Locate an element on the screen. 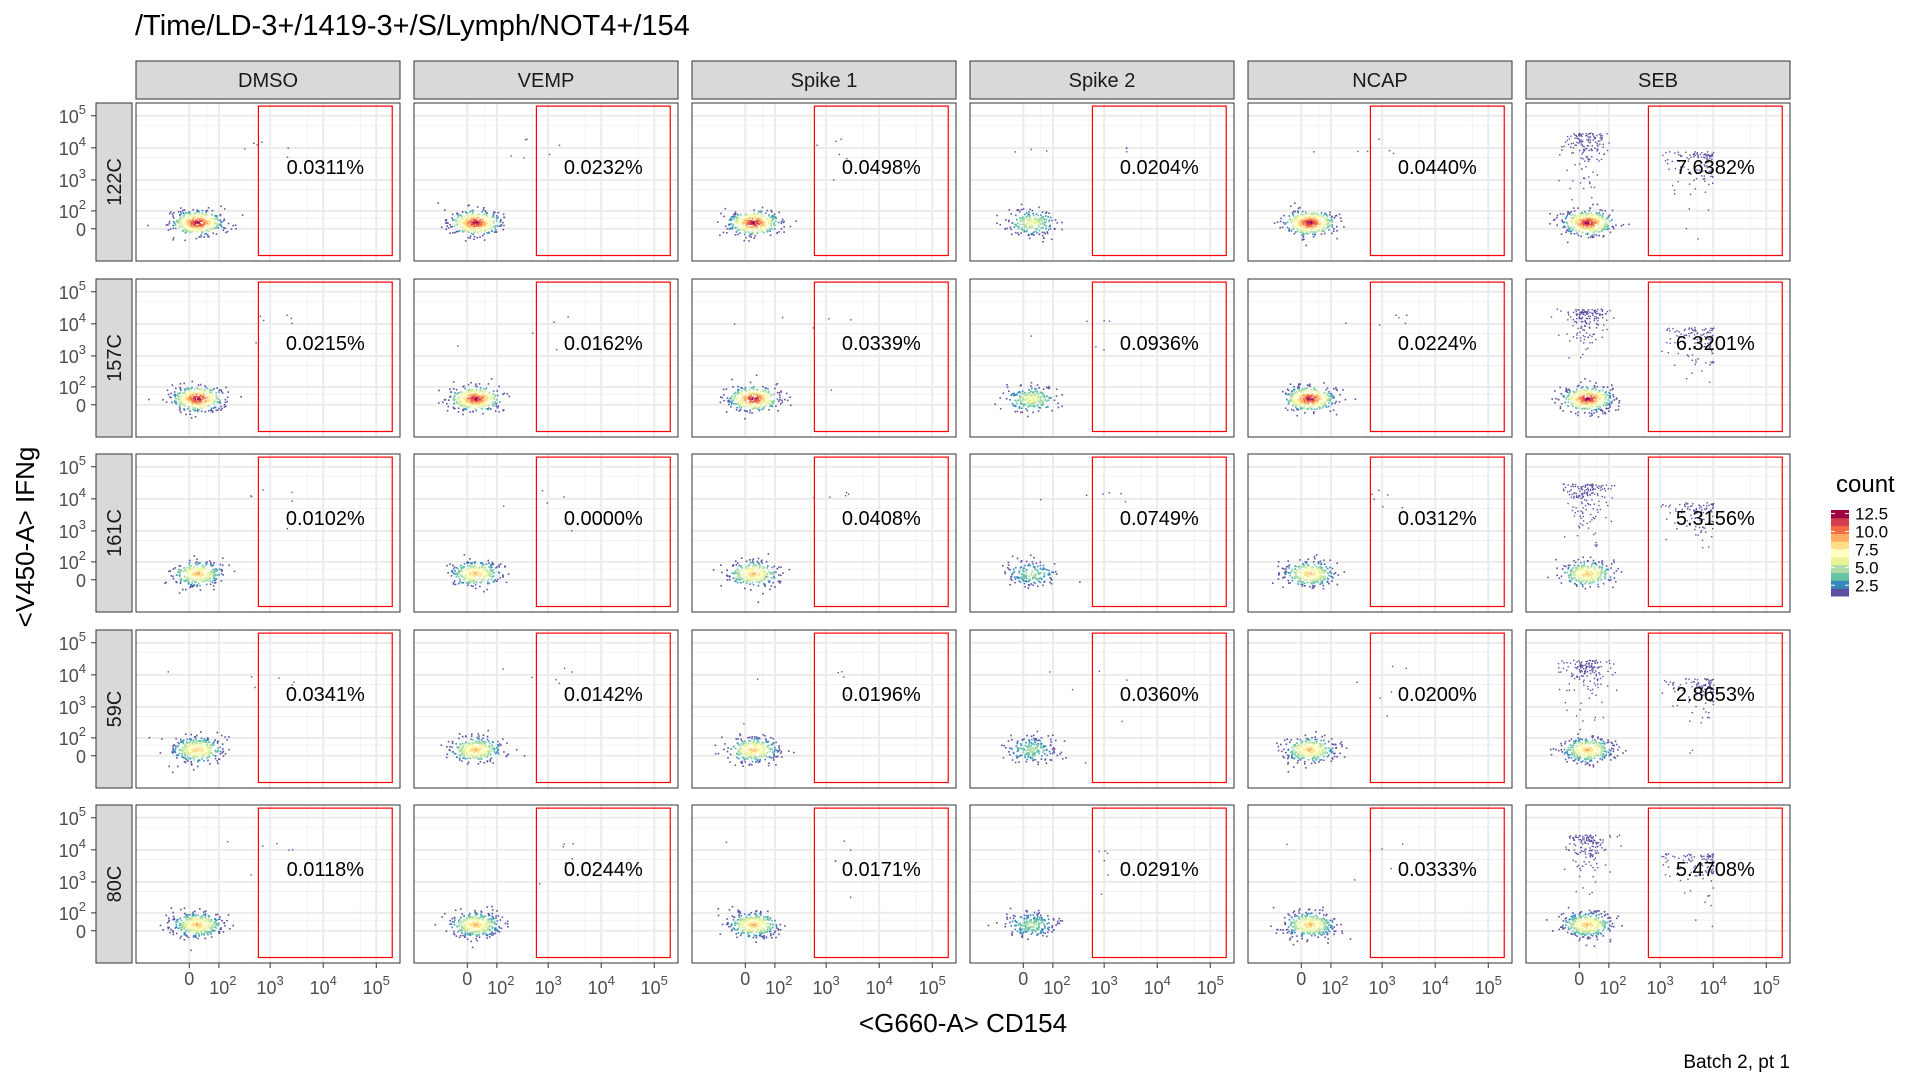  column-label: VEMP is located at coordinates (546, 81).